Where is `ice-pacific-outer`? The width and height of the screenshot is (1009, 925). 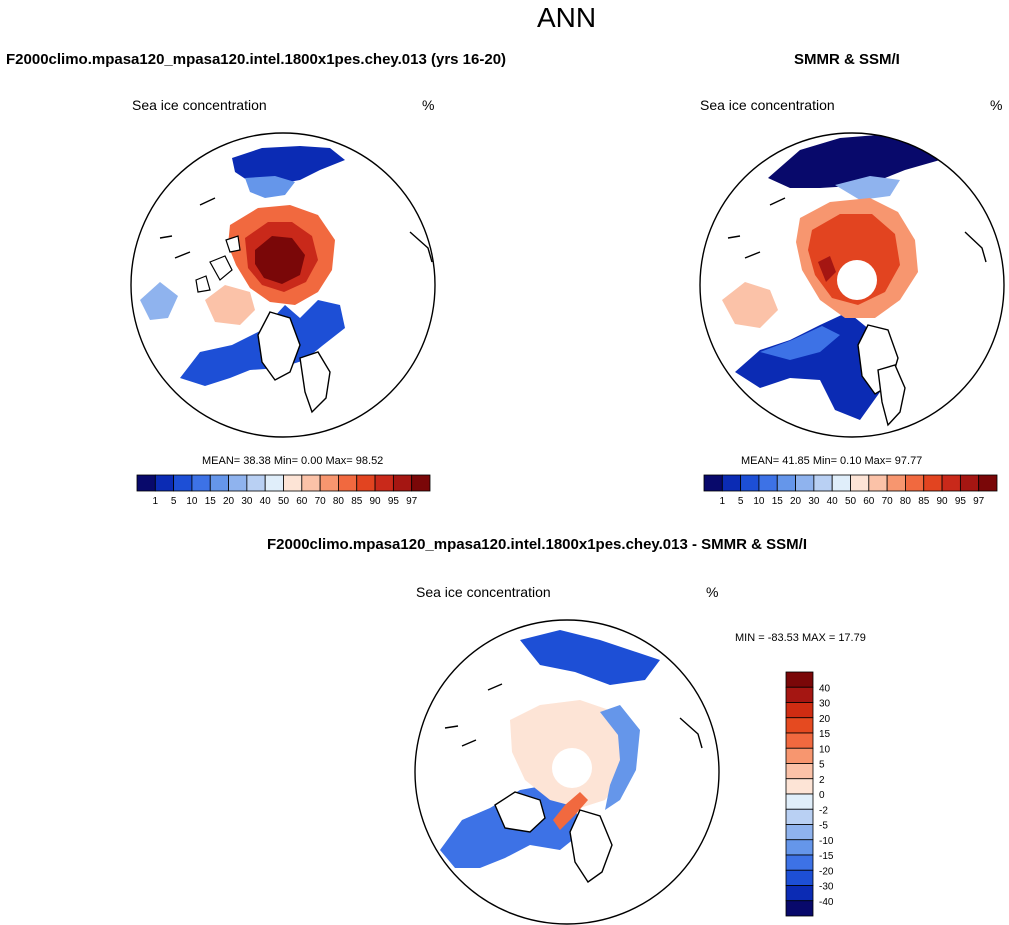 ice-pacific-outer is located at coordinates (288, 165).